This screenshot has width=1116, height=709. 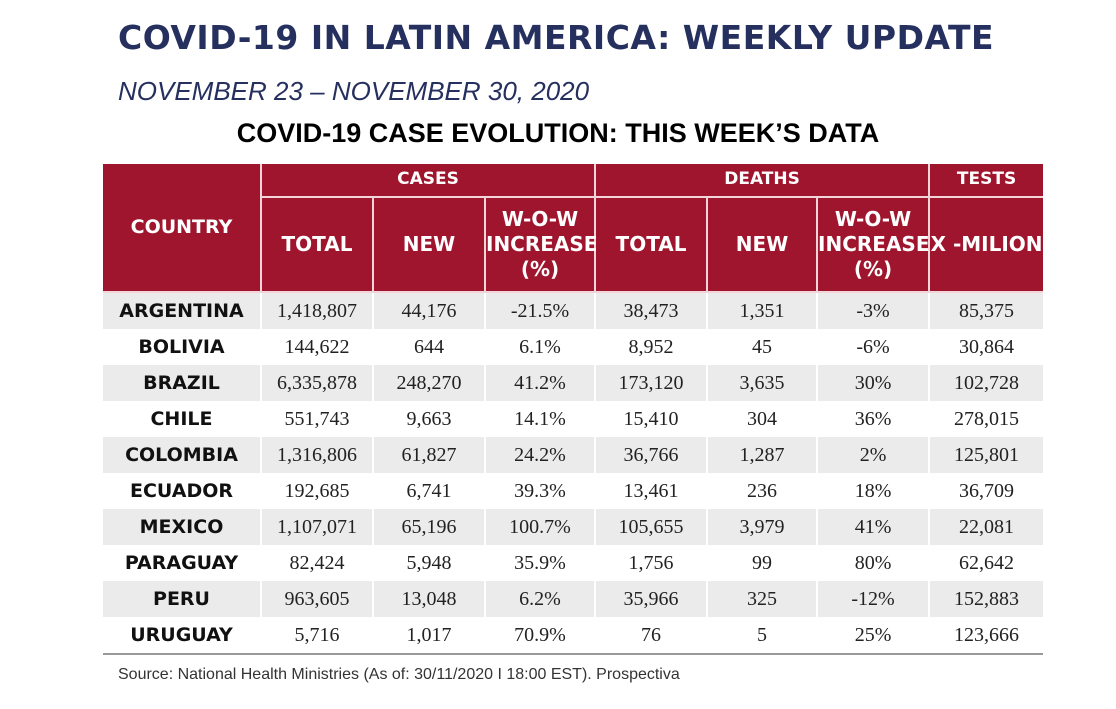 What do you see at coordinates (763, 599) in the screenshot?
I see `deaths-new-cell: 325` at bounding box center [763, 599].